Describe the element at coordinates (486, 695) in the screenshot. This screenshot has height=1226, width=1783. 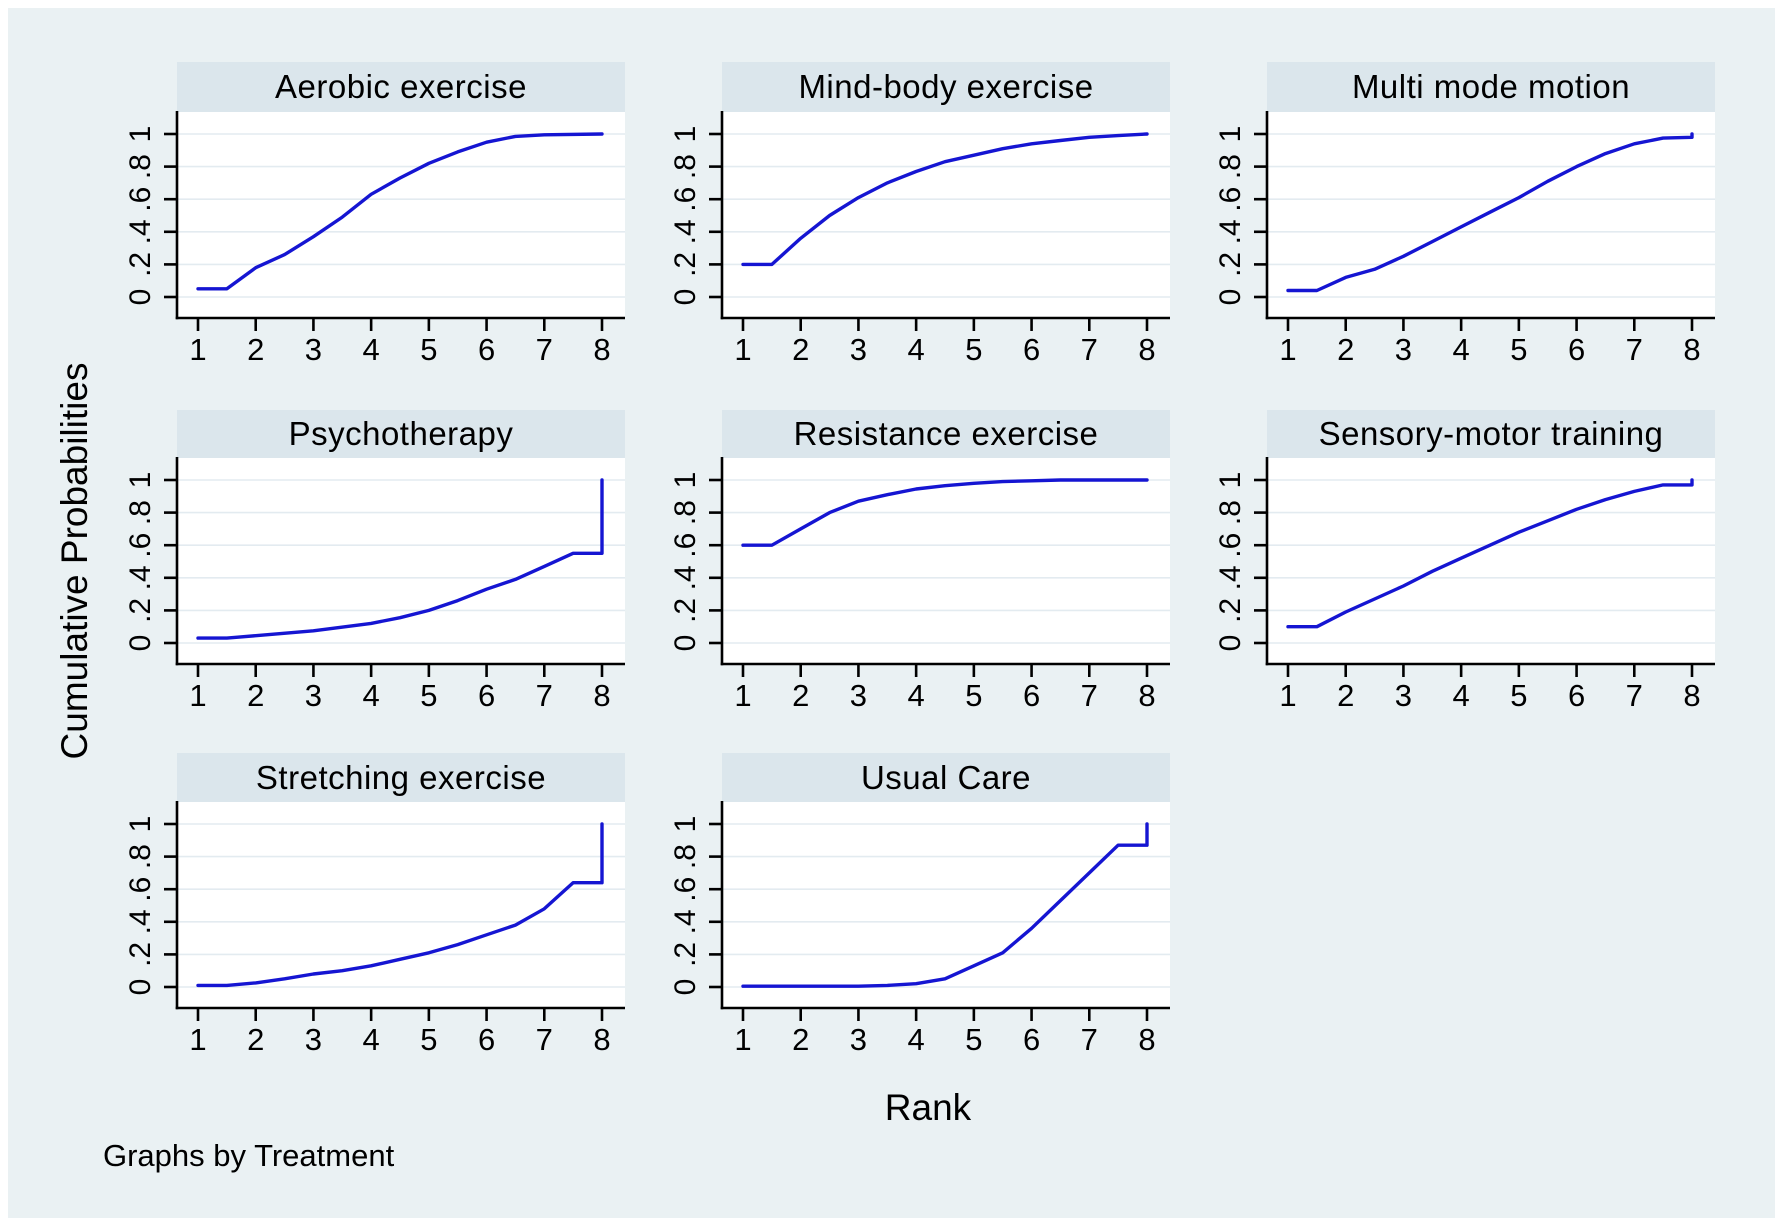
I see `svg-text: 6` at that location.